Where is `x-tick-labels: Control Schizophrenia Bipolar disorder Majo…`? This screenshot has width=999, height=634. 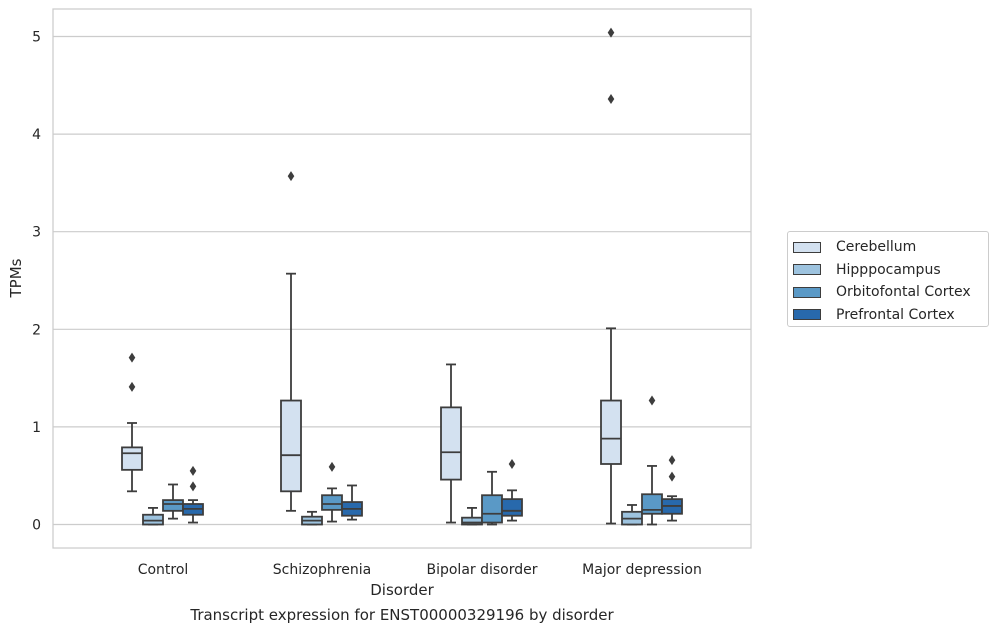
x-tick-labels: Control Schizophrenia Bipolar disorder Majo… is located at coordinates (420, 570).